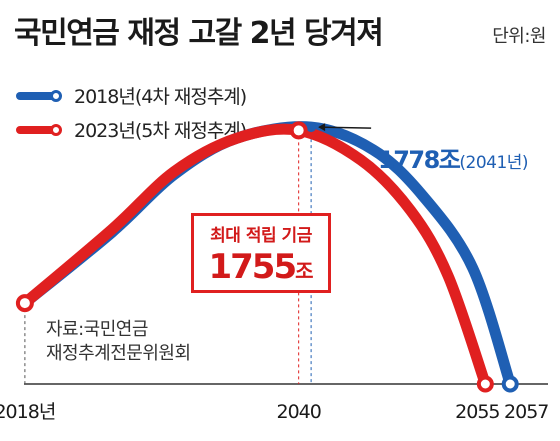 This screenshot has width=560, height=441. What do you see at coordinates (24, 303) in the screenshot?
I see `point-start` at bounding box center [24, 303].